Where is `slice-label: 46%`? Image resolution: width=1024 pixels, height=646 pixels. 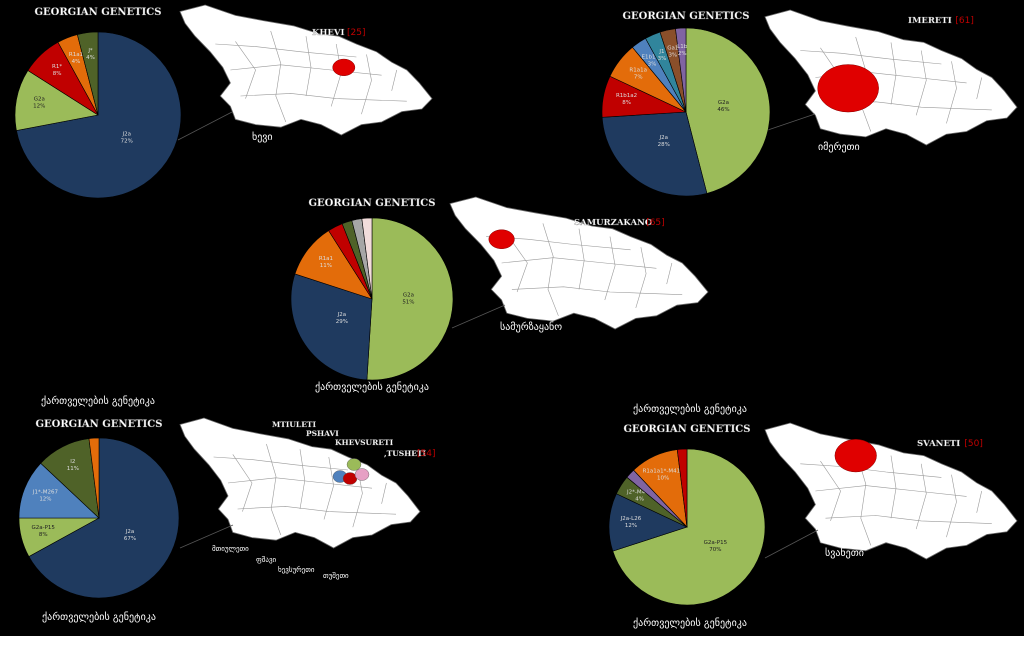
slice-label: 46% is located at coordinates (723, 110).